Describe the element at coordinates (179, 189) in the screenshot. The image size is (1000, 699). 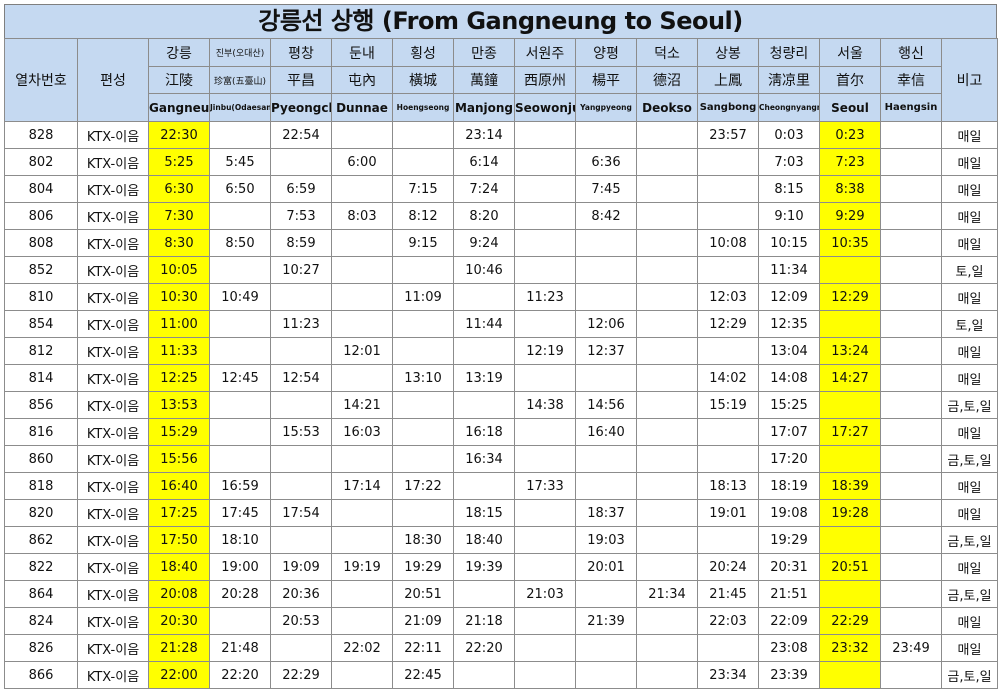
I see `time-cell: 6:30` at that location.